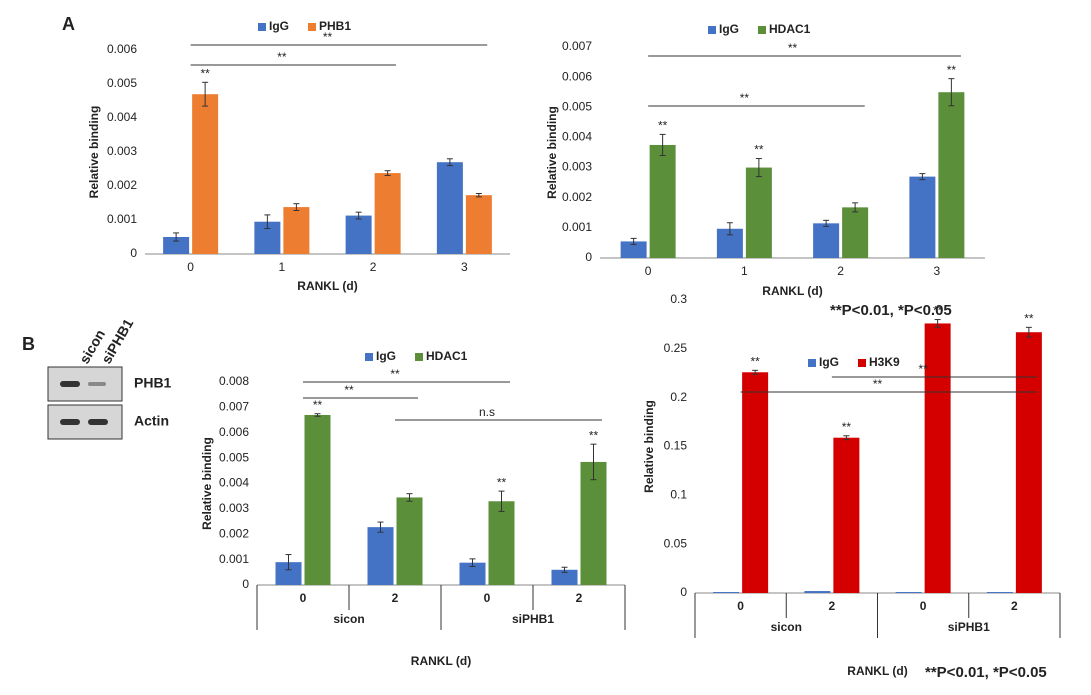  What do you see at coordinates (678, 397) in the screenshot?
I see `y-tick-label: 0.2` at bounding box center [678, 397].